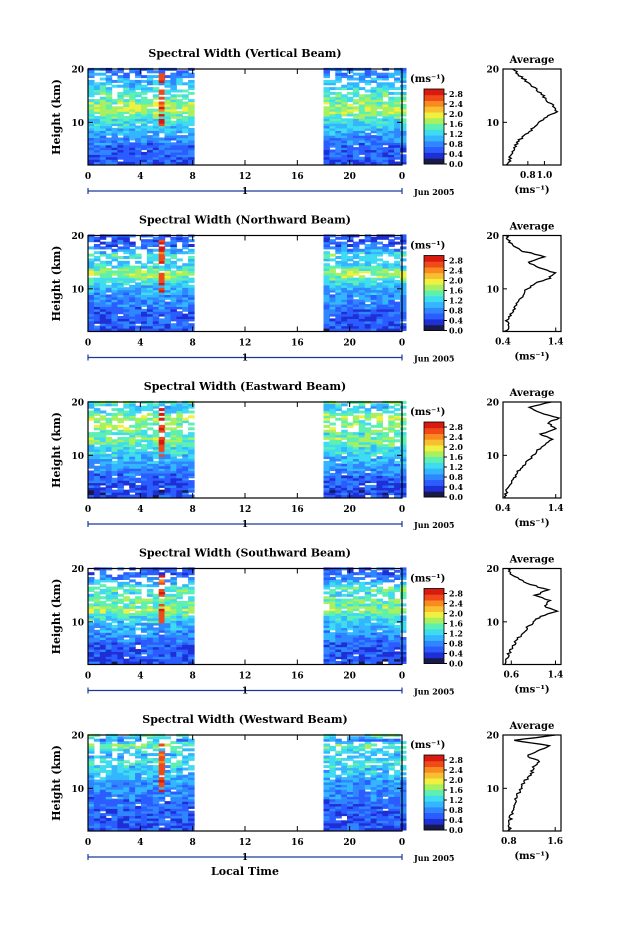 Image resolution: width=620 pixels, height=929 pixels. What do you see at coordinates (434, 591) in the screenshot?
I see `colorbar-swatch` at bounding box center [434, 591].